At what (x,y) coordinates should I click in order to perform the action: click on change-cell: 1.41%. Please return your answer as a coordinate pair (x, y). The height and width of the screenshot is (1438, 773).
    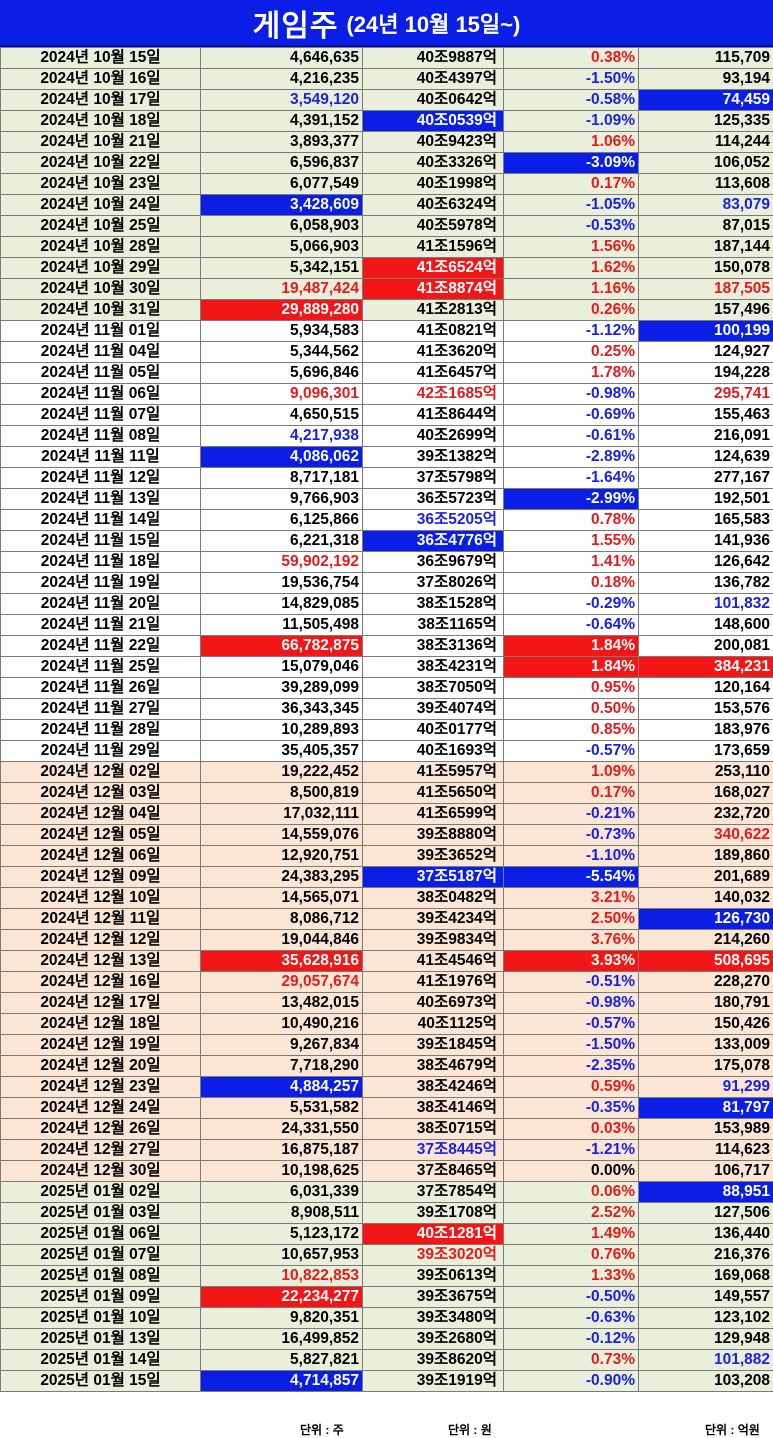
    Looking at the image, I should click on (571, 562).